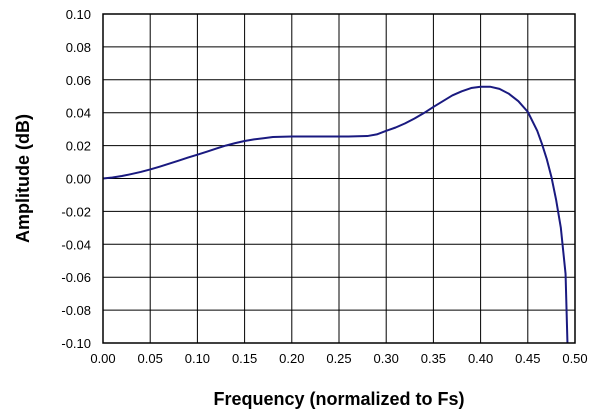 This screenshot has width=604, height=416. Describe the element at coordinates (197, 358) in the screenshot. I see `x-tick-label: 0.10` at that location.